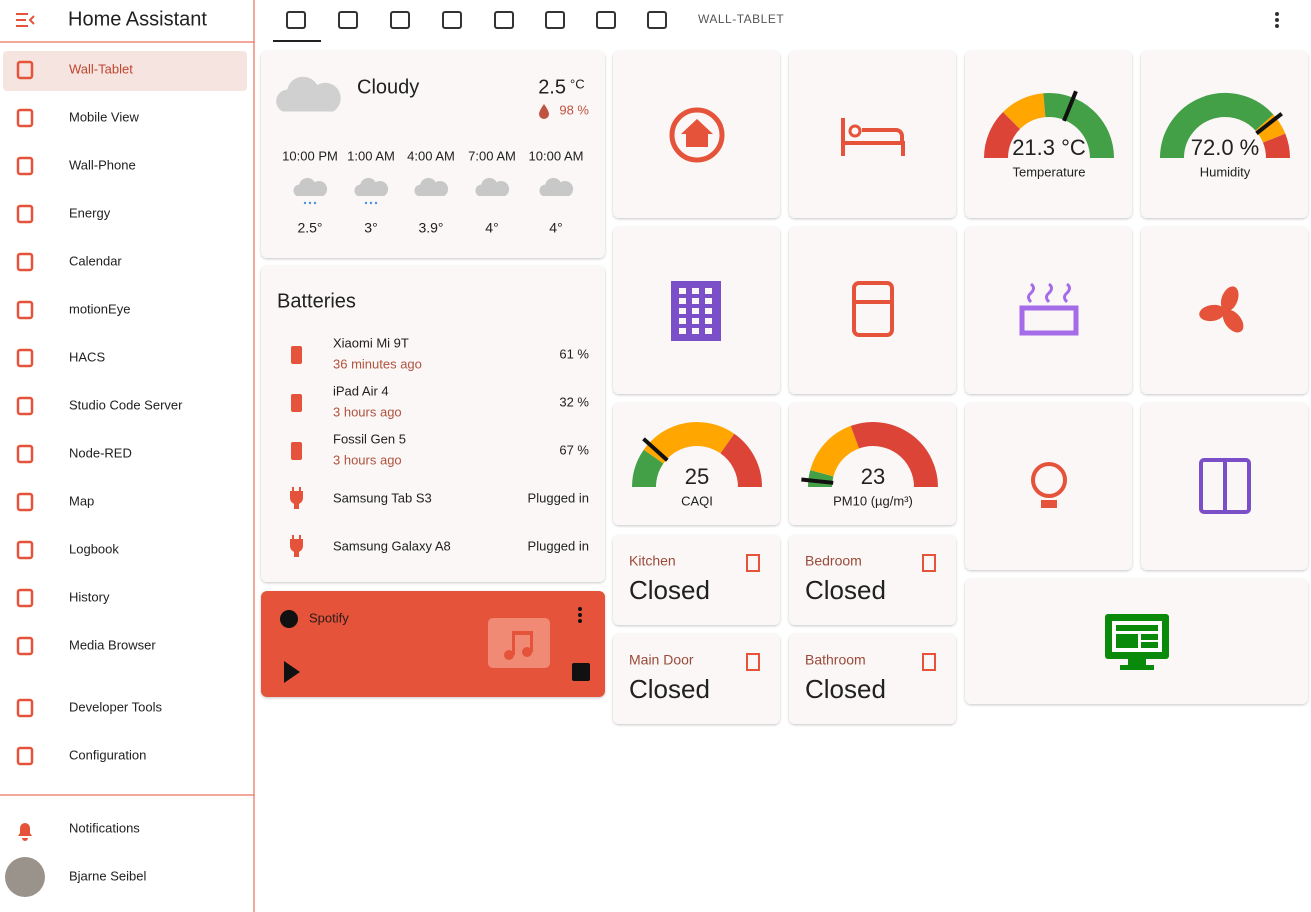 The width and height of the screenshot is (1311, 912). What do you see at coordinates (1049, 504) in the screenshot?
I see `bulb-base` at bounding box center [1049, 504].